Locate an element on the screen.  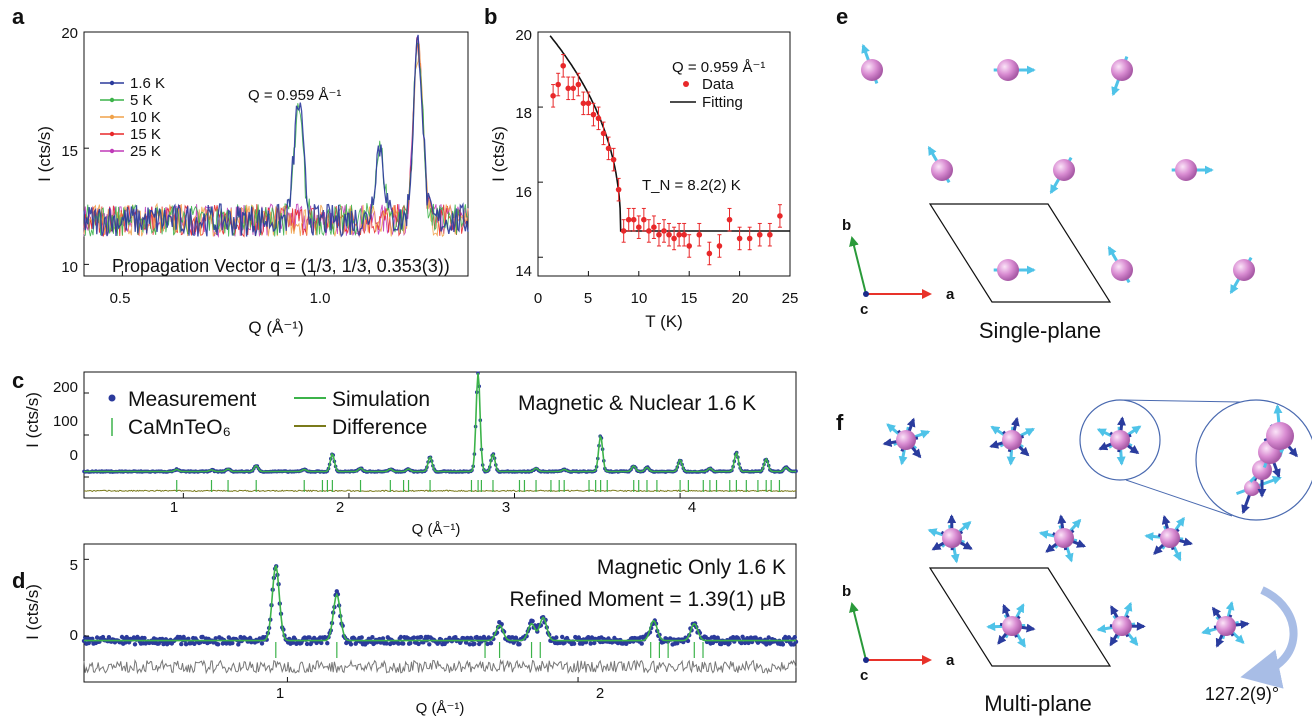
panel-c-ytick-200: 200 is located at coordinates (65, 387).